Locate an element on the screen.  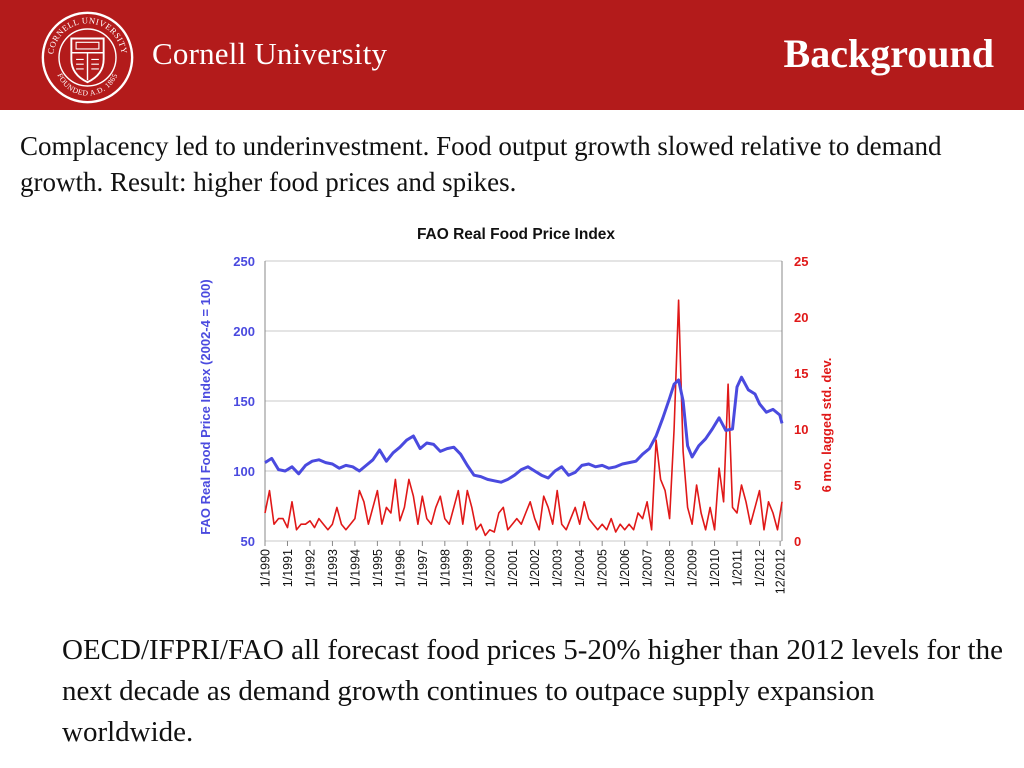
x-tick-label: 1/1995 is located at coordinates (378, 568).